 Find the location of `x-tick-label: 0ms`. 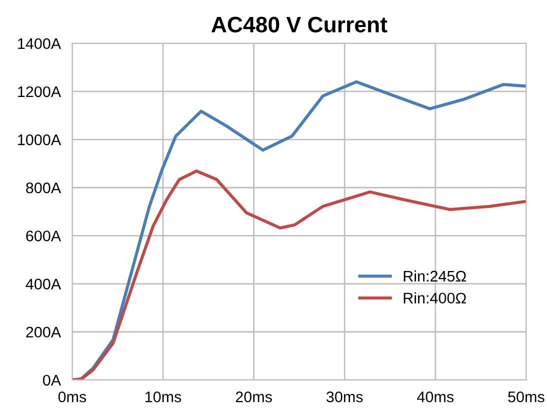

x-tick-label: 0ms is located at coordinates (72, 396).